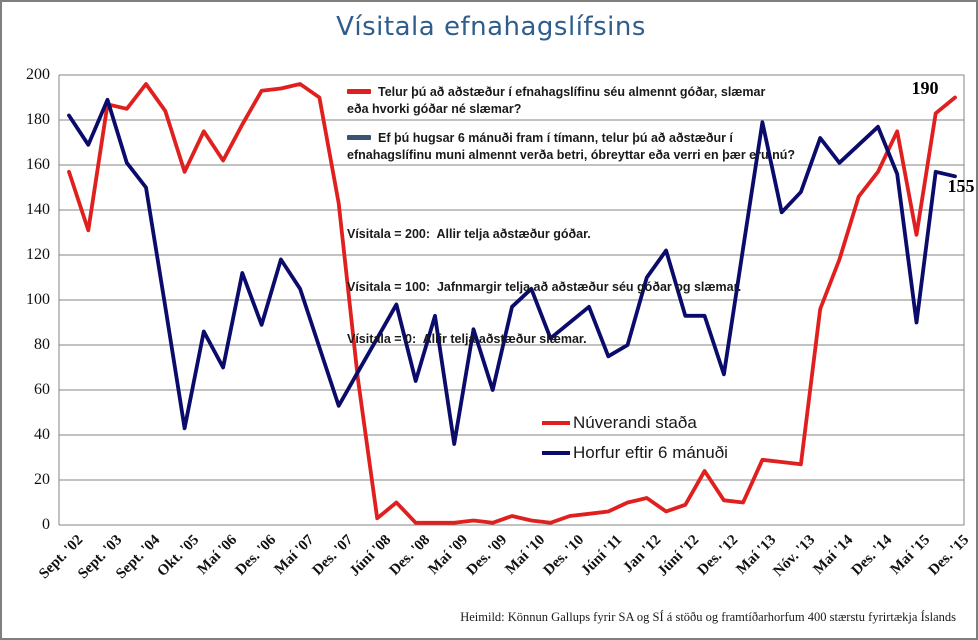  I want to click on y-axis-label: 200, so click(38, 74).